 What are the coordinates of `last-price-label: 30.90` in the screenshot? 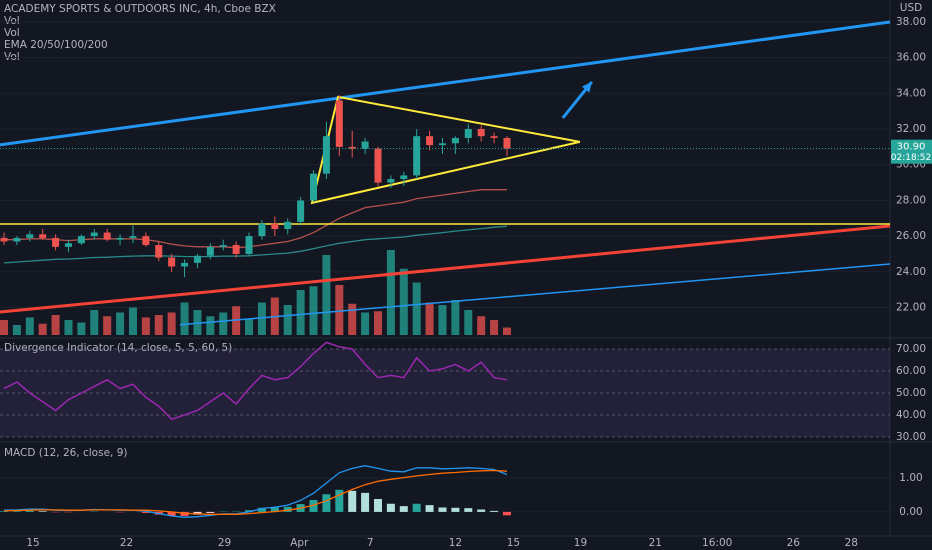 It's located at (911, 147).